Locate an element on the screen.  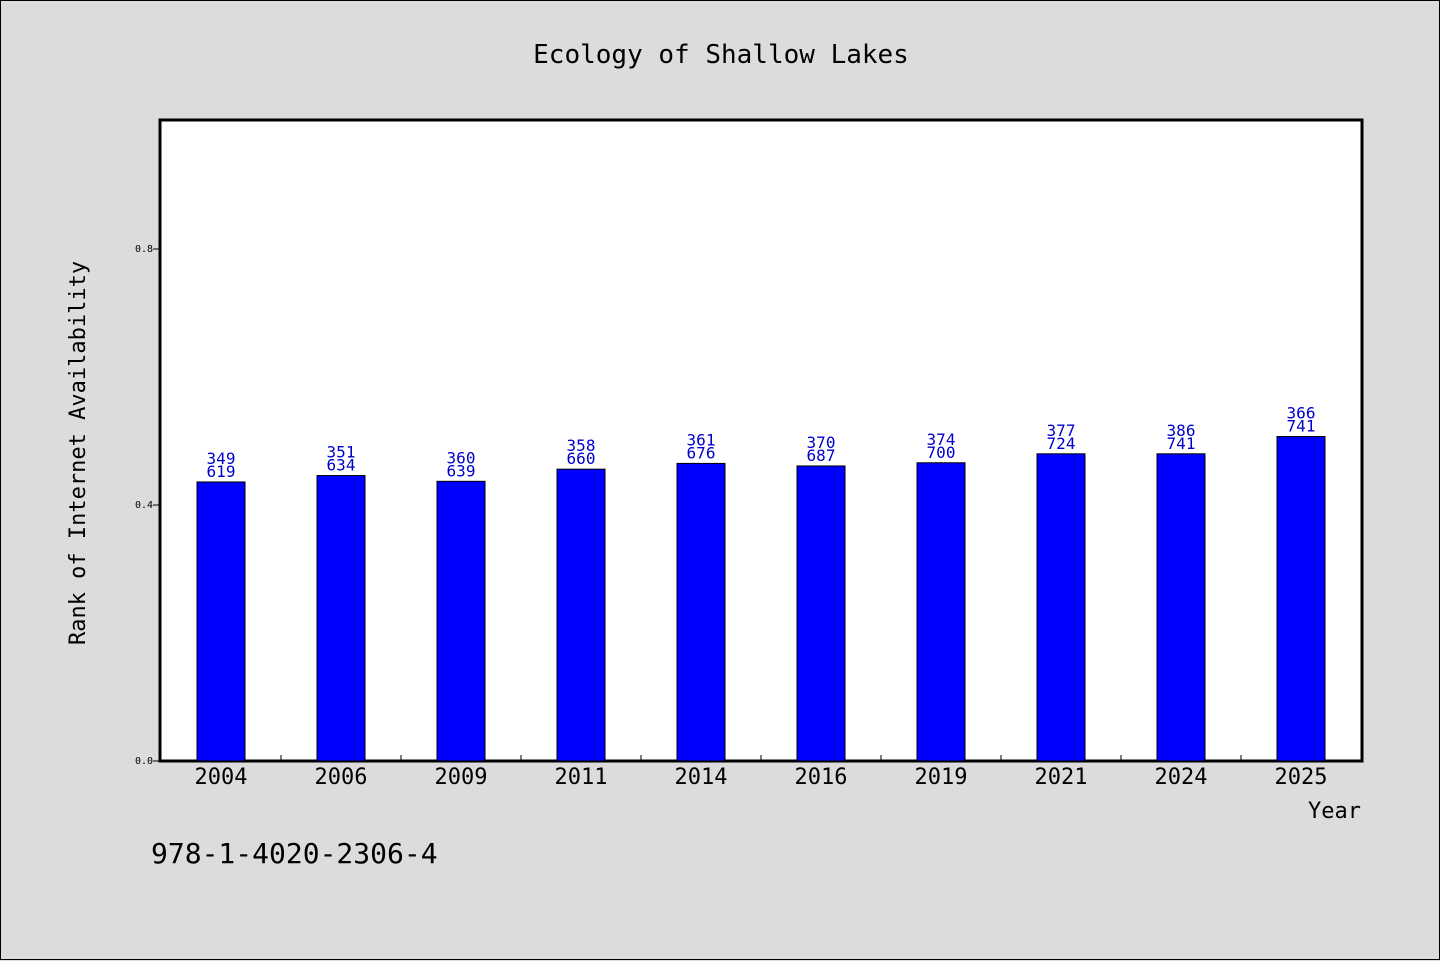
bar-data-label-top: 374 is located at coordinates (941, 439).